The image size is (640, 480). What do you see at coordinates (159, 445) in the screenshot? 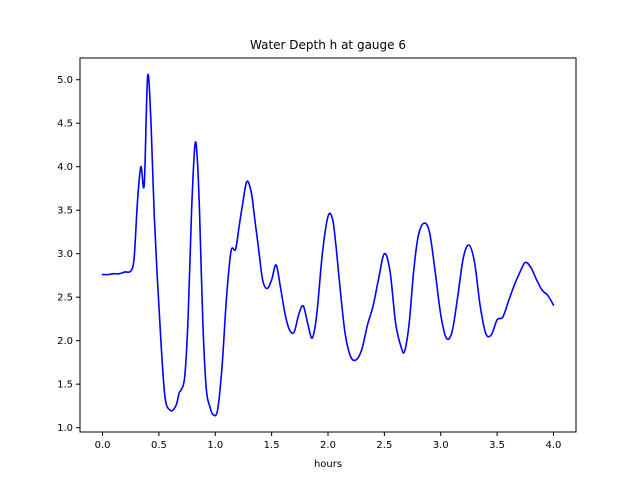
I see `x-tick-label: 0.5` at bounding box center [159, 445].